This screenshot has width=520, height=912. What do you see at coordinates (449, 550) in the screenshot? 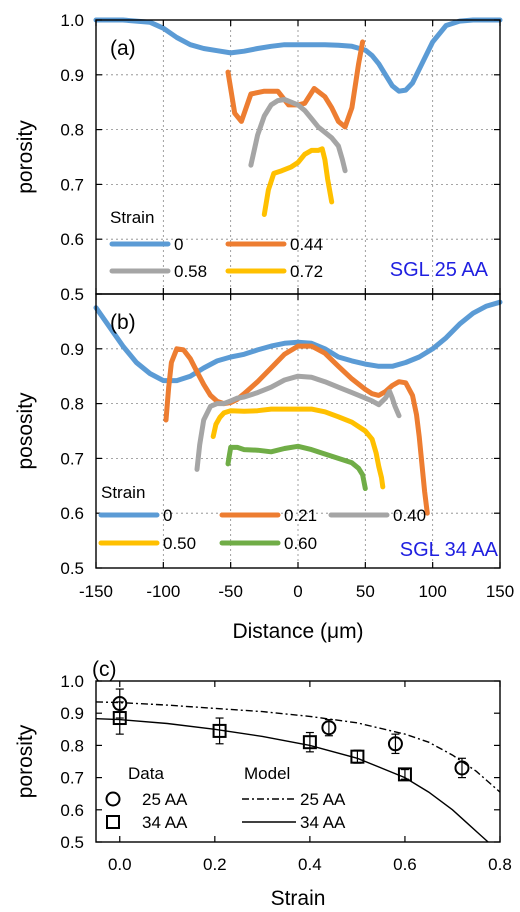
I see `panel-b-annotation: SGL 34 AA` at bounding box center [449, 550].